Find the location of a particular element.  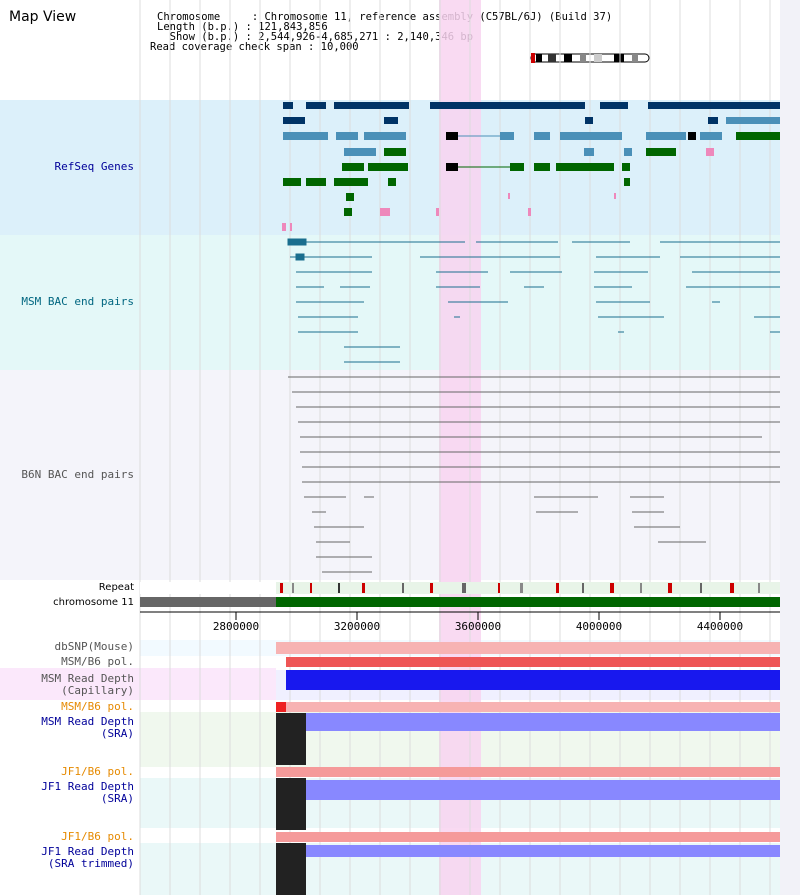

ruler-label: 2800000 is located at coordinates (236, 626).